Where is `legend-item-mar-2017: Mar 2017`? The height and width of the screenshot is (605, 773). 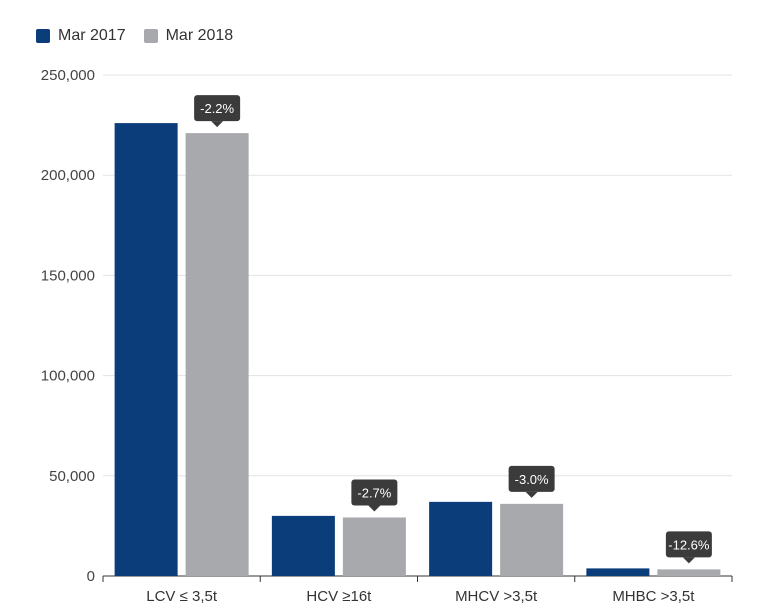
legend-item-mar-2017: Mar 2017 is located at coordinates (81, 36).